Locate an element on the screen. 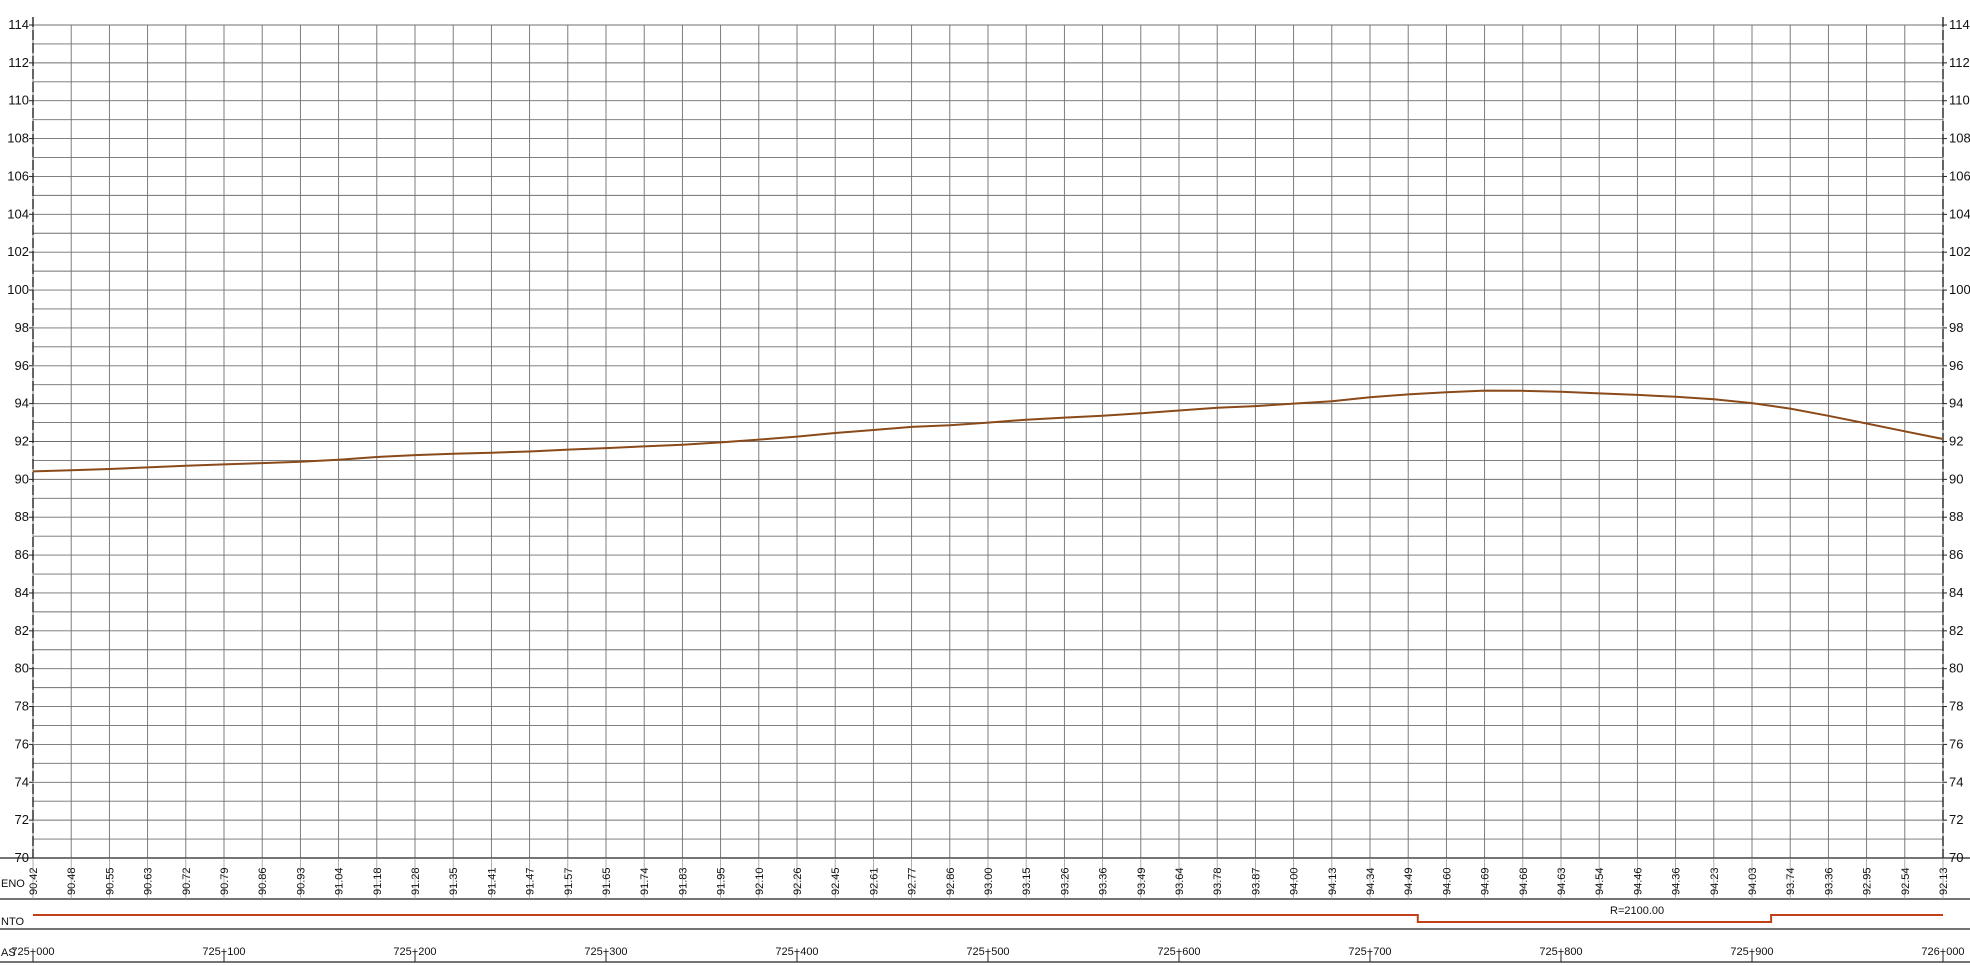  station-label: 725+500 is located at coordinates (987, 952).